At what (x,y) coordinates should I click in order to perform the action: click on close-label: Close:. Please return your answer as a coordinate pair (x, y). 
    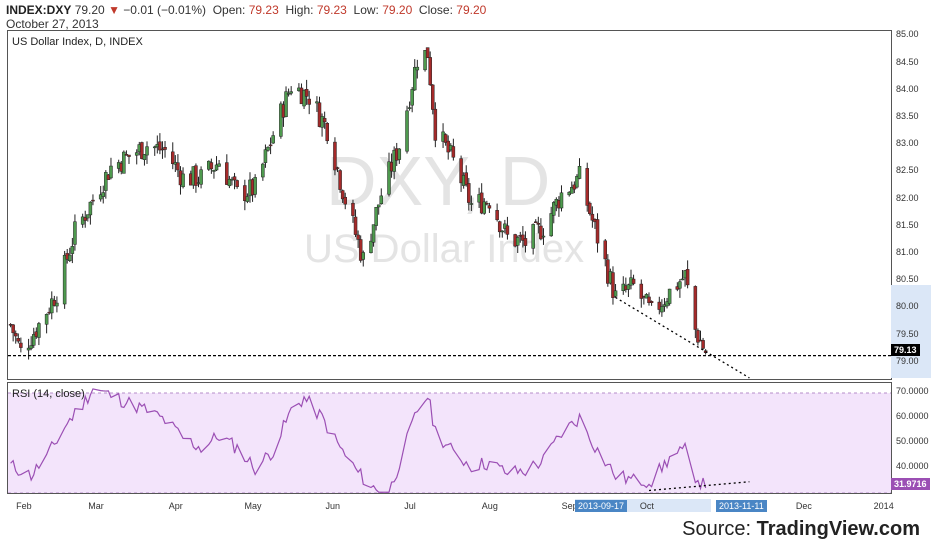
    Looking at the image, I should click on (435, 10).